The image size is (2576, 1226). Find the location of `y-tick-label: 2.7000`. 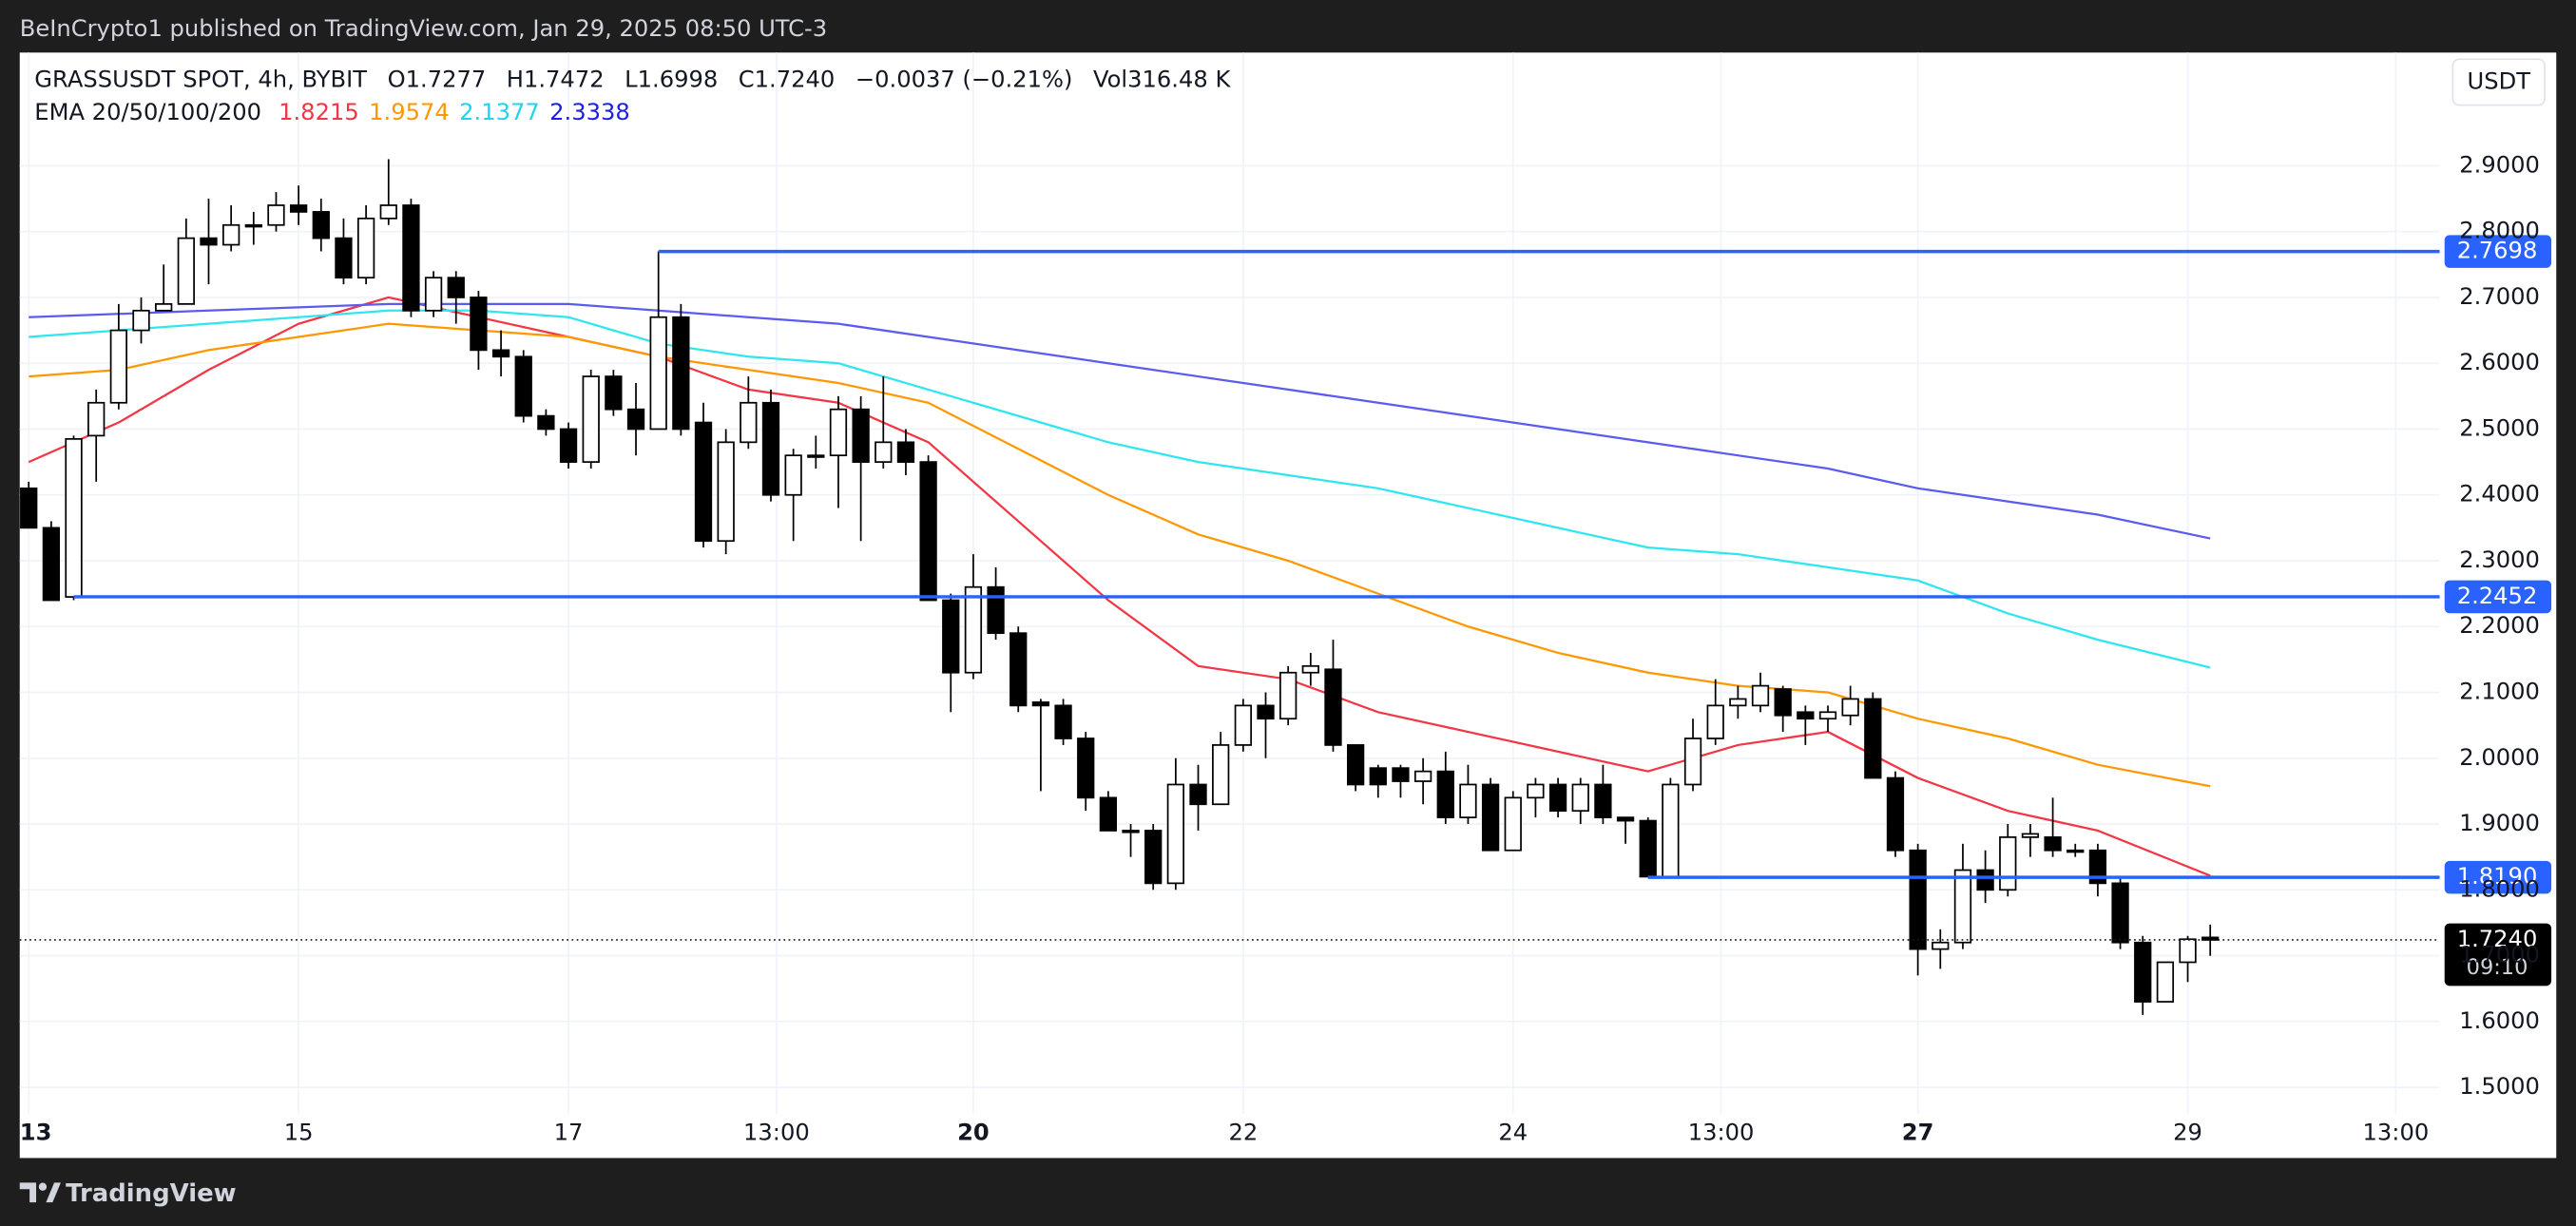

y-tick-label: 2.7000 is located at coordinates (2500, 297).